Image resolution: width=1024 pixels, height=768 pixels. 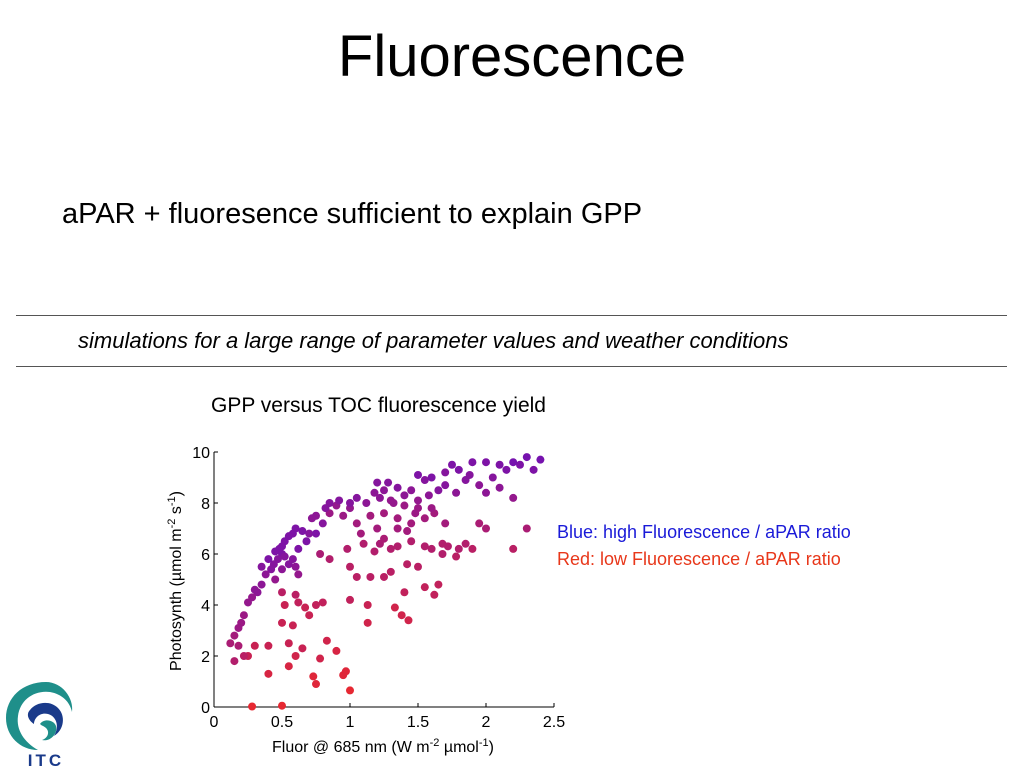 I want to click on legend-blue-entry: Blue: high Fluorescence / aPAR ratio, so click(x=704, y=532).